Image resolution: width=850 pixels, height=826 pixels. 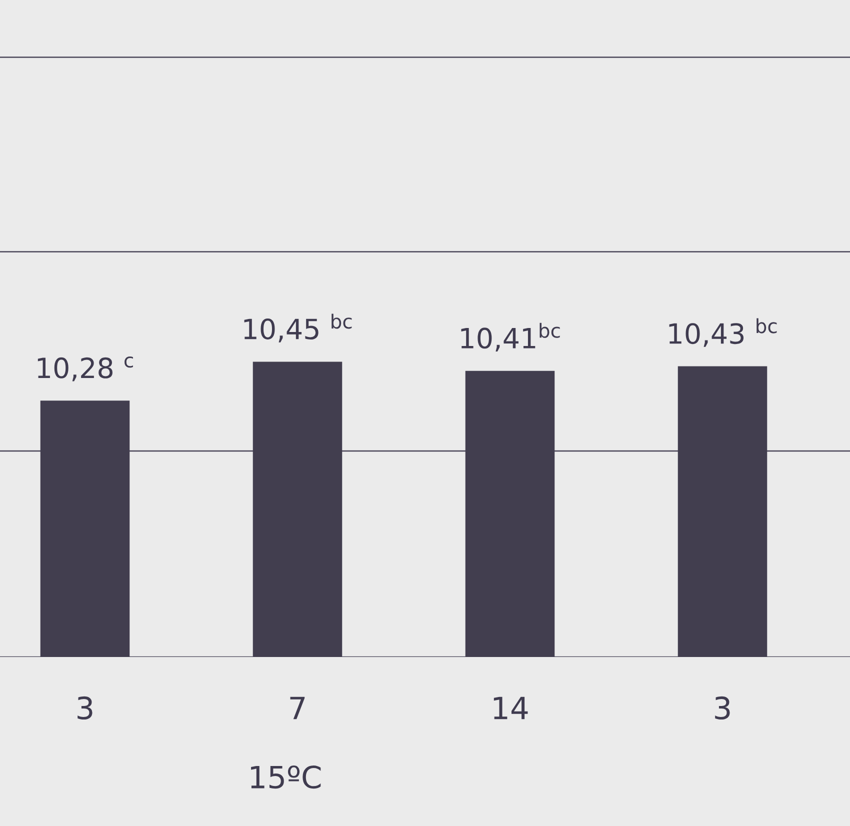 I want to click on text: 15ºC, so click(x=286, y=777).